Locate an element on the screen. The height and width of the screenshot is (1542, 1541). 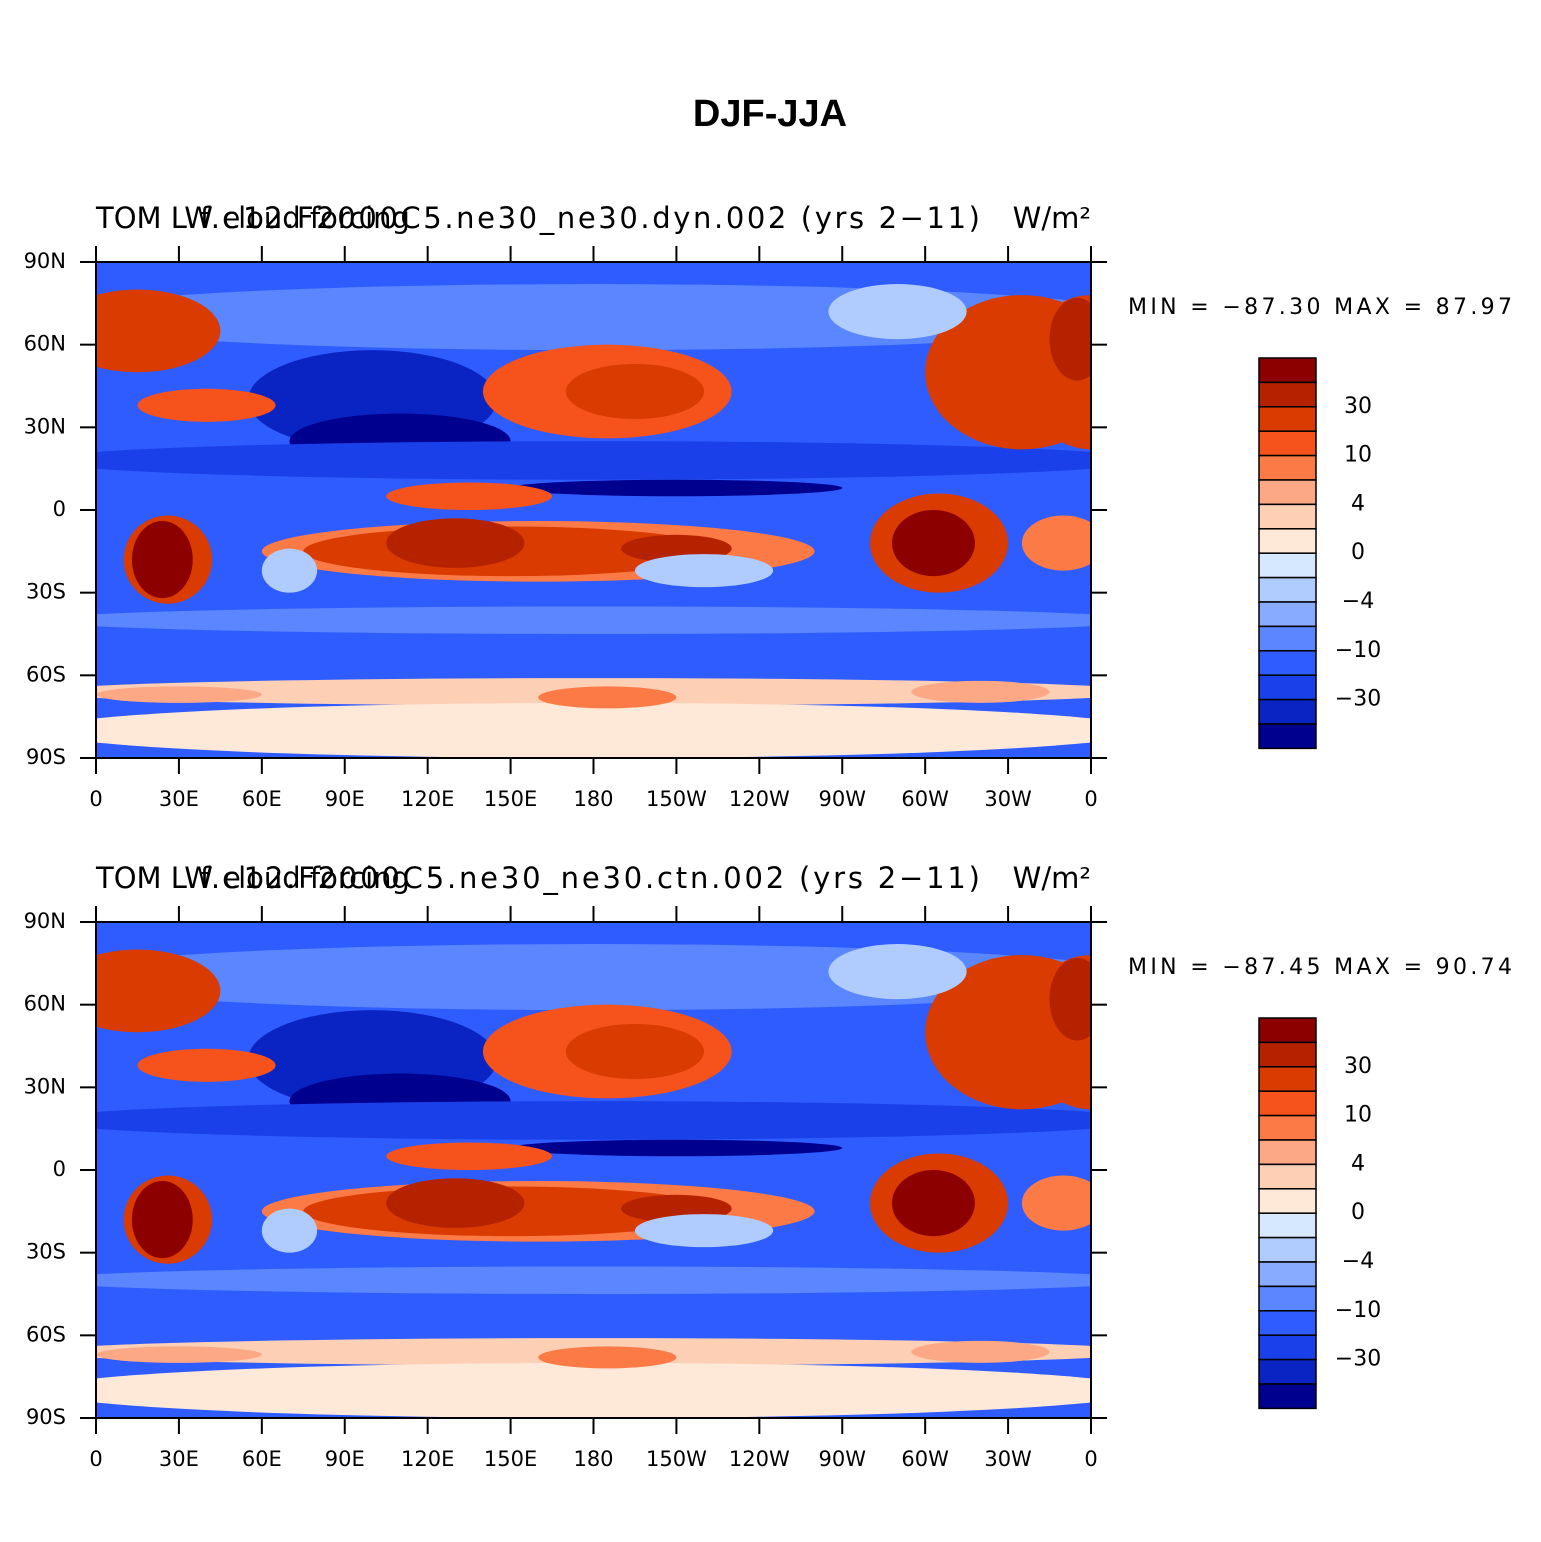
y-tick-label: 90S is located at coordinates (46, 1417).